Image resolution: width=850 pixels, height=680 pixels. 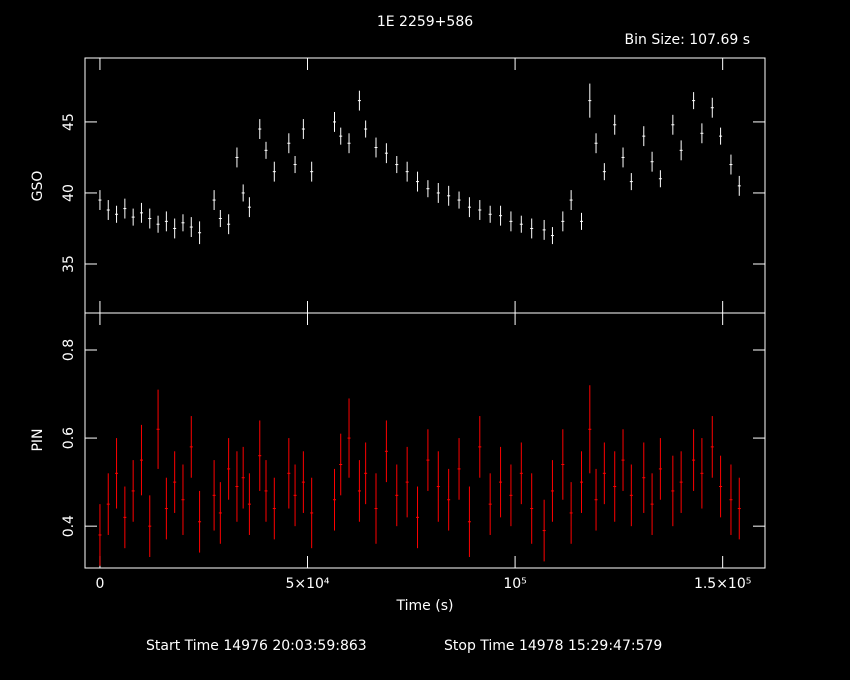 What do you see at coordinates (38, 439) in the screenshot?
I see `y-axis-label: PIN` at bounding box center [38, 439].